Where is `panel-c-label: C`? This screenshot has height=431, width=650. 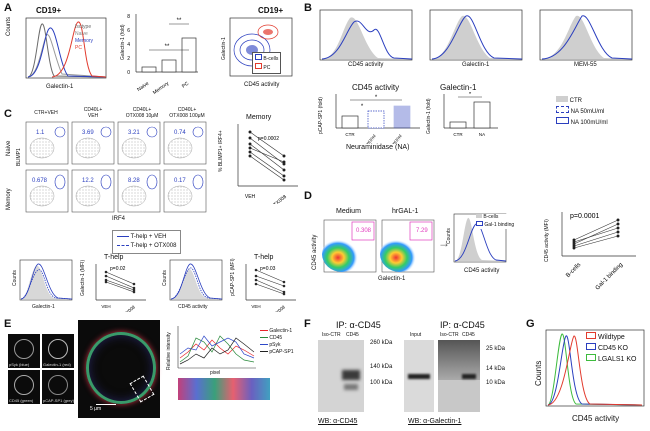 panel-c-label: C is located at coordinates (8, 114).